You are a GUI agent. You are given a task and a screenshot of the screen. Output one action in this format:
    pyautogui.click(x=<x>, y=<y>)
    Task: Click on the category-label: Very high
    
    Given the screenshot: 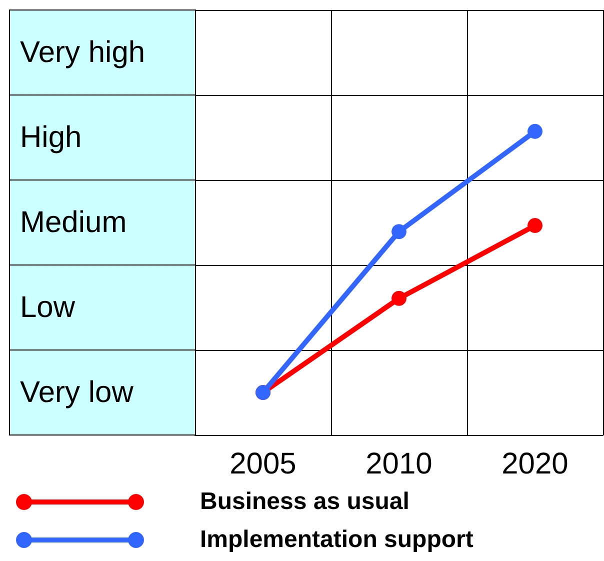 What is the action you would take?
    pyautogui.click(x=83, y=52)
    